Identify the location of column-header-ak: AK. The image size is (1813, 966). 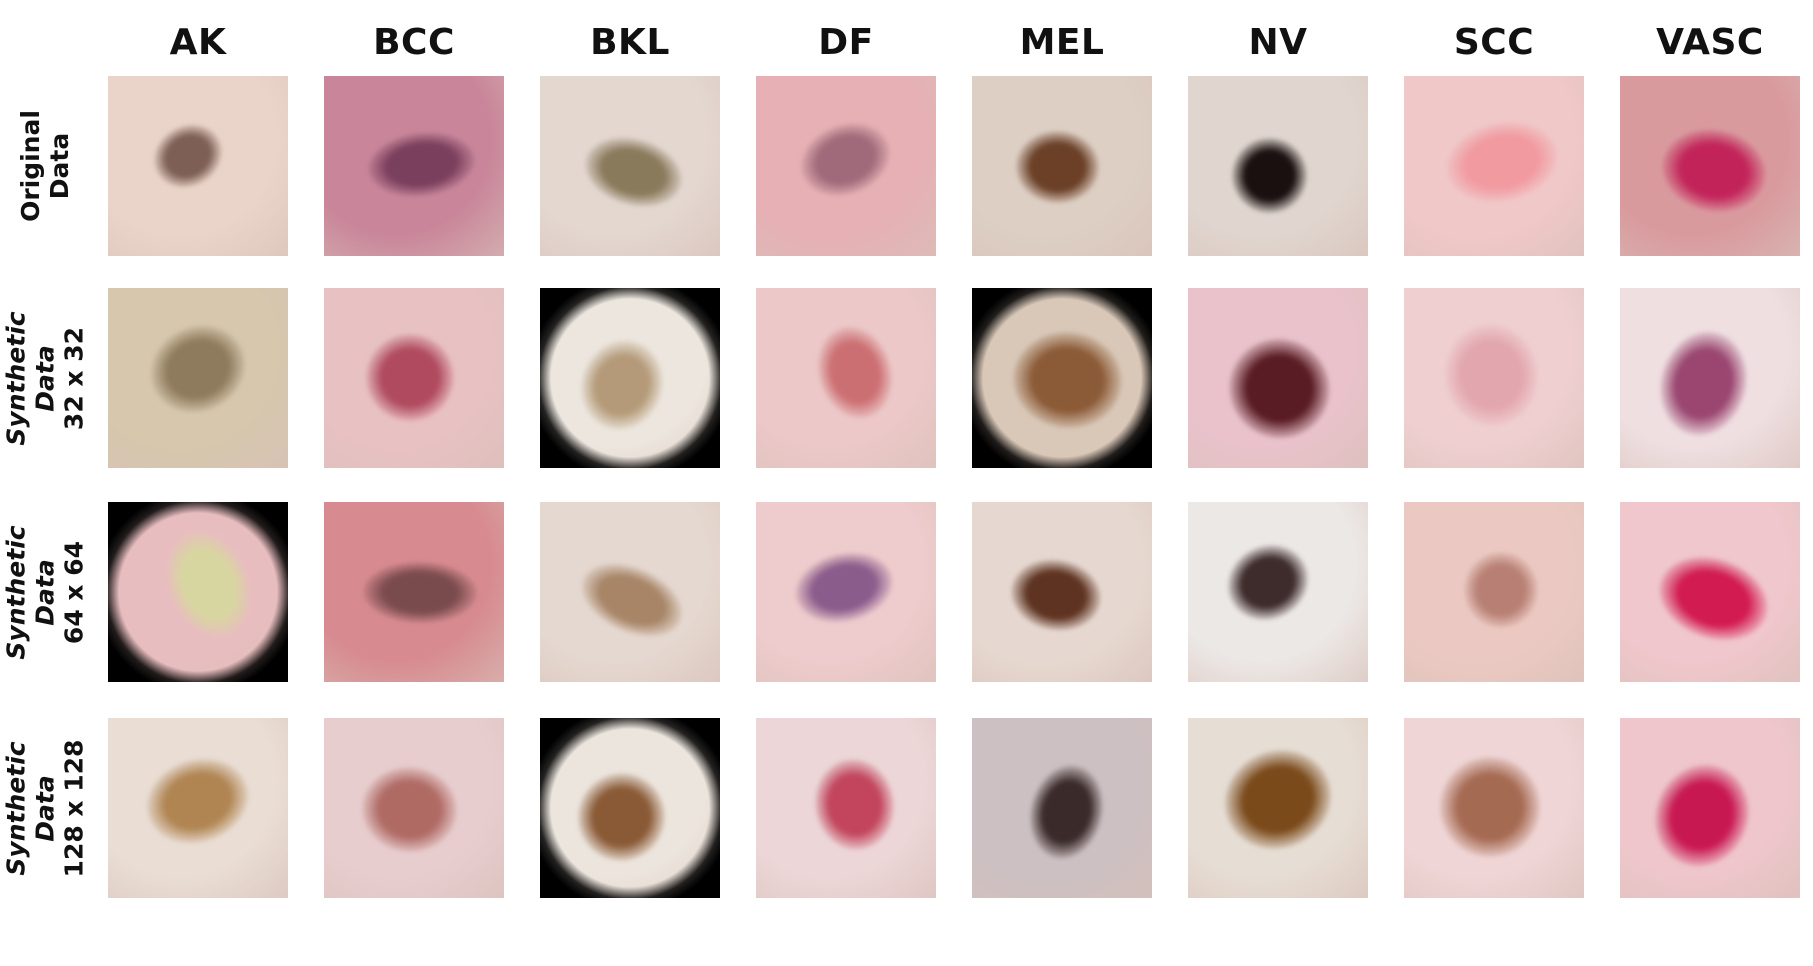
(198, 42).